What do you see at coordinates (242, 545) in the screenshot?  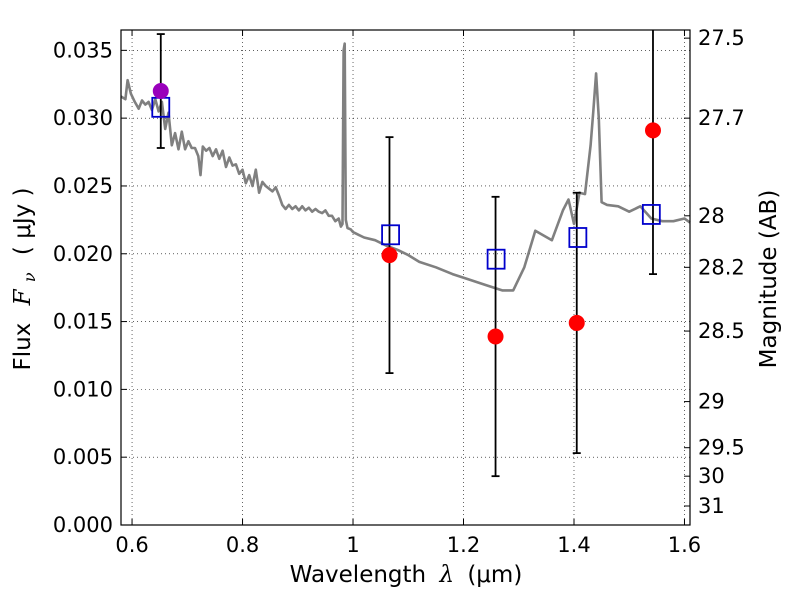 I see `x-tick-label: 0.8` at bounding box center [242, 545].